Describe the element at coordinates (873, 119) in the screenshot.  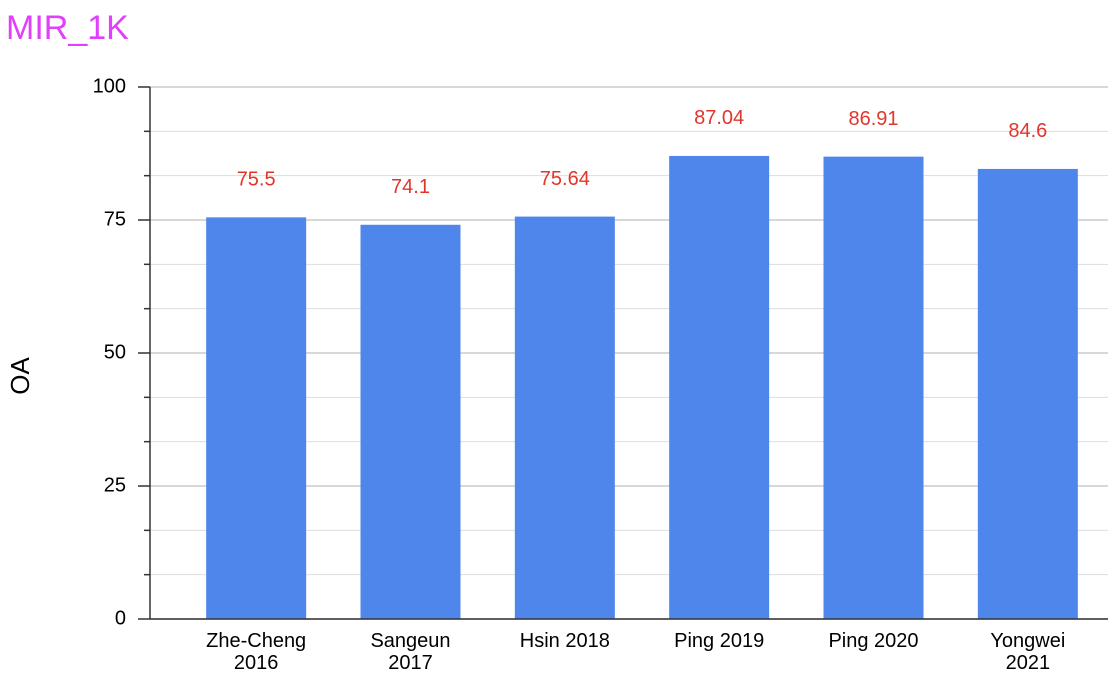
I see `value-label: 86.91` at that location.